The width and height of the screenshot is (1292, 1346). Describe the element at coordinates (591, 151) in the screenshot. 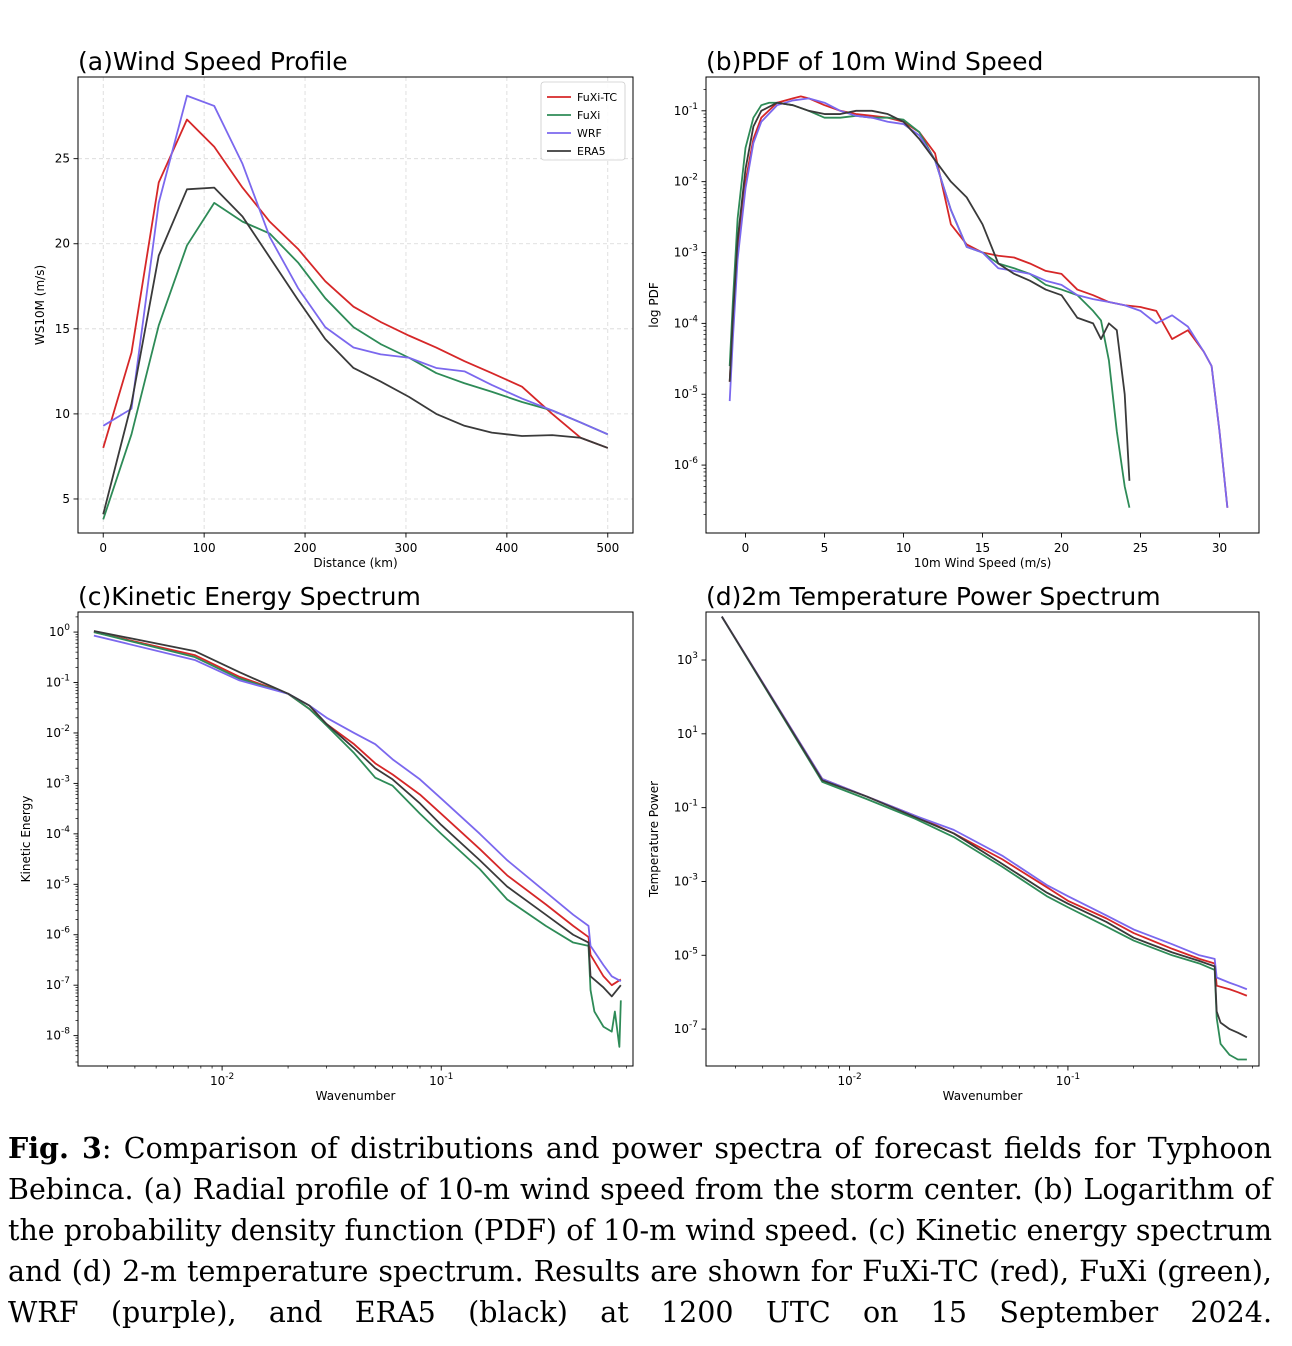

I see `legend-label-era5: ERA5` at that location.